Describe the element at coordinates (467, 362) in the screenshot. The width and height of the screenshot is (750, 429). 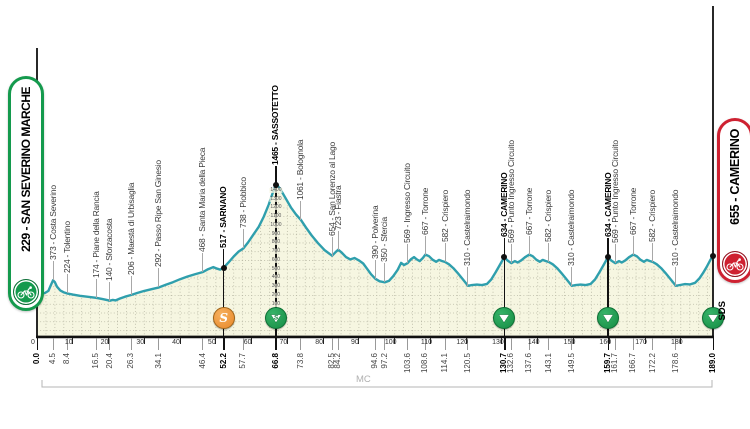
I see `waypoint-km-label: 120.5` at that location.